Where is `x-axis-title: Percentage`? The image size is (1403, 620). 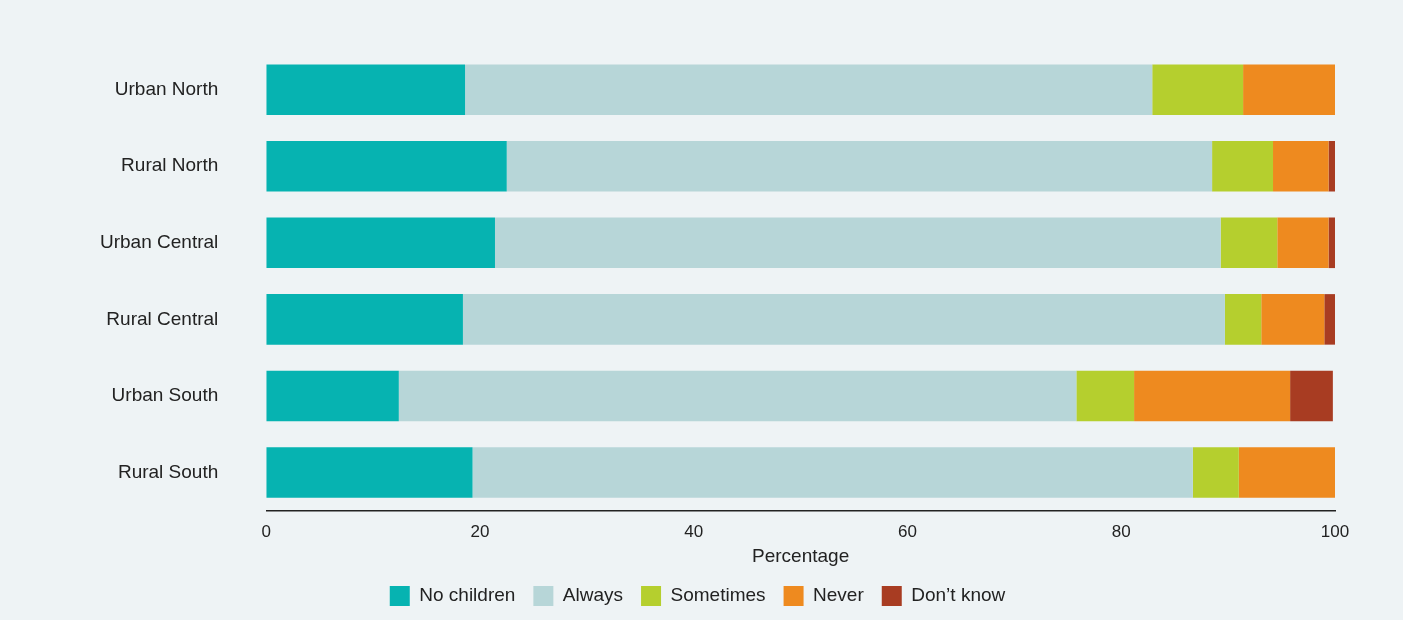 x-axis-title: Percentage is located at coordinates (801, 555).